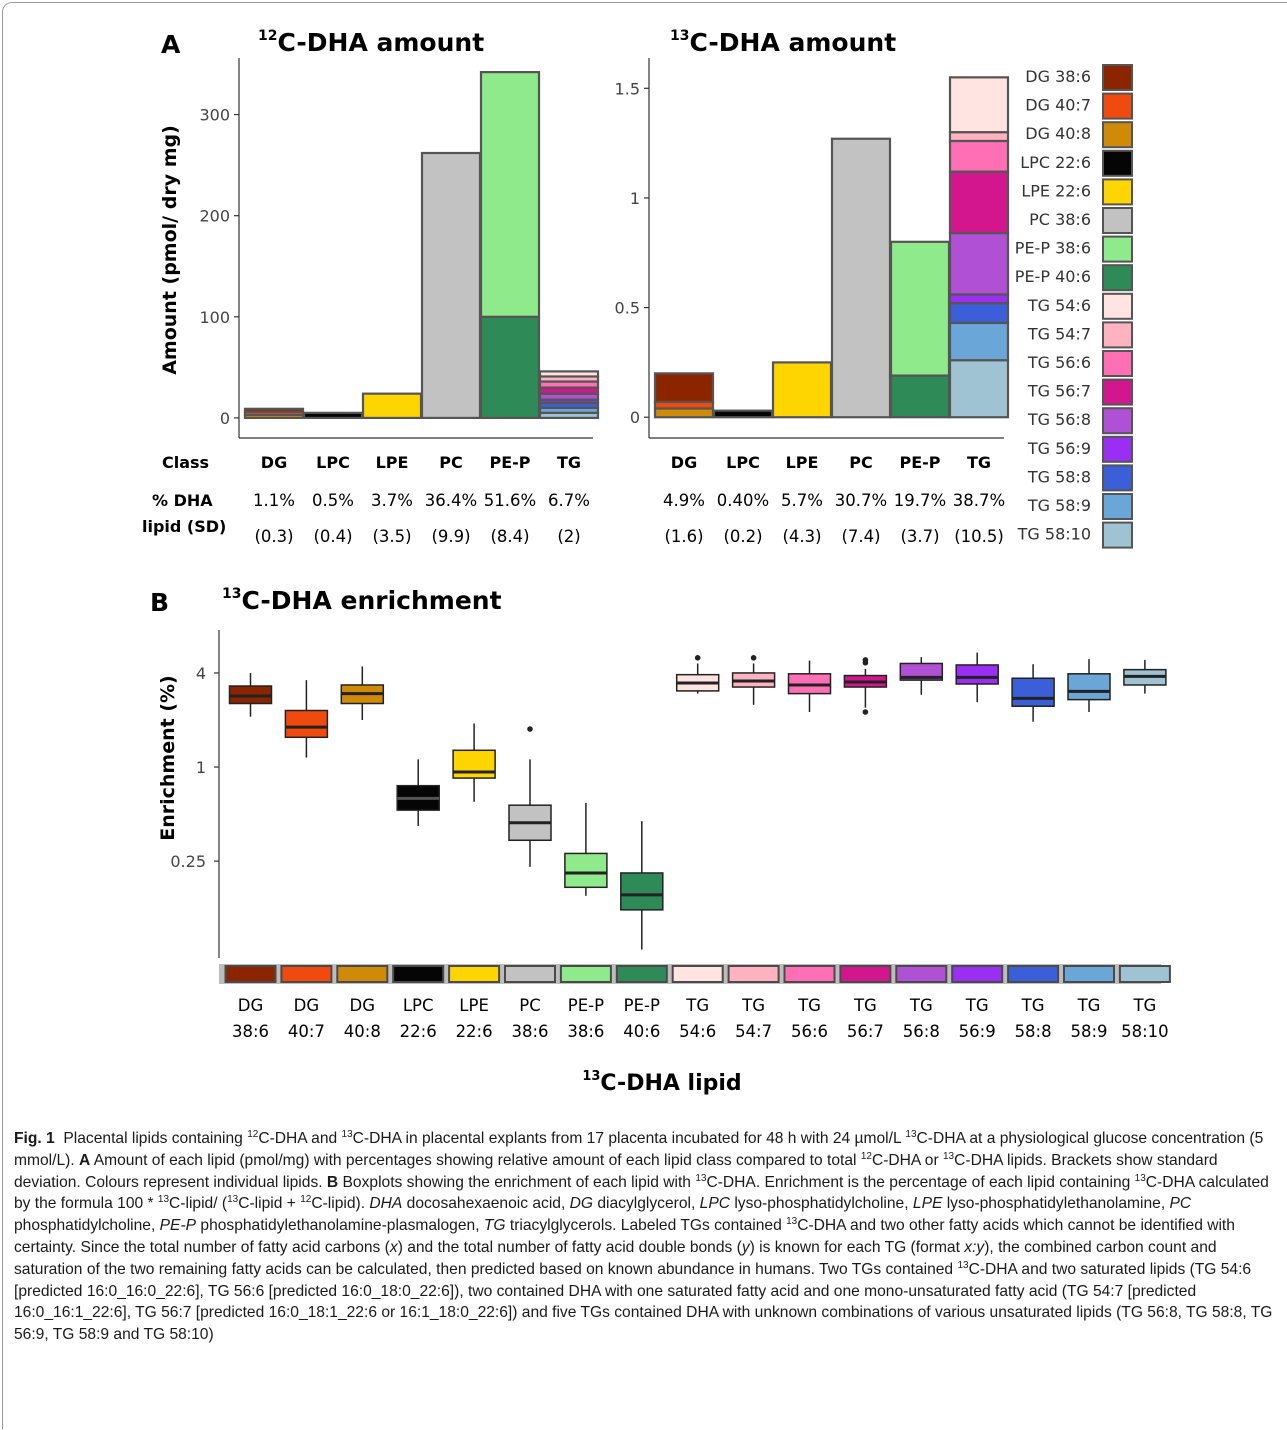  I want to click on panel-a-letter: A, so click(171, 44).